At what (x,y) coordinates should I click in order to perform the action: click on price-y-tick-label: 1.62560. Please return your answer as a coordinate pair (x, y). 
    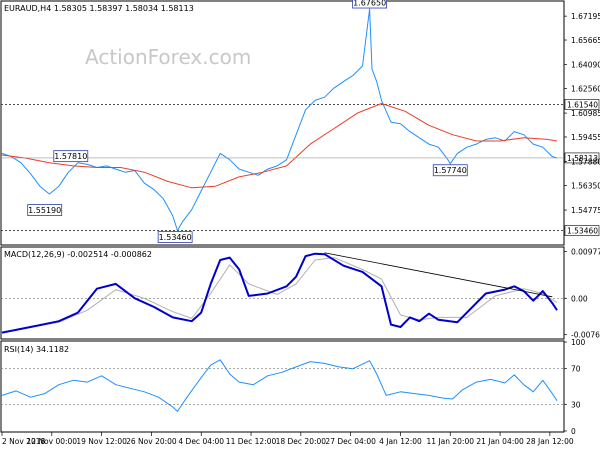
    Looking at the image, I should click on (585, 88).